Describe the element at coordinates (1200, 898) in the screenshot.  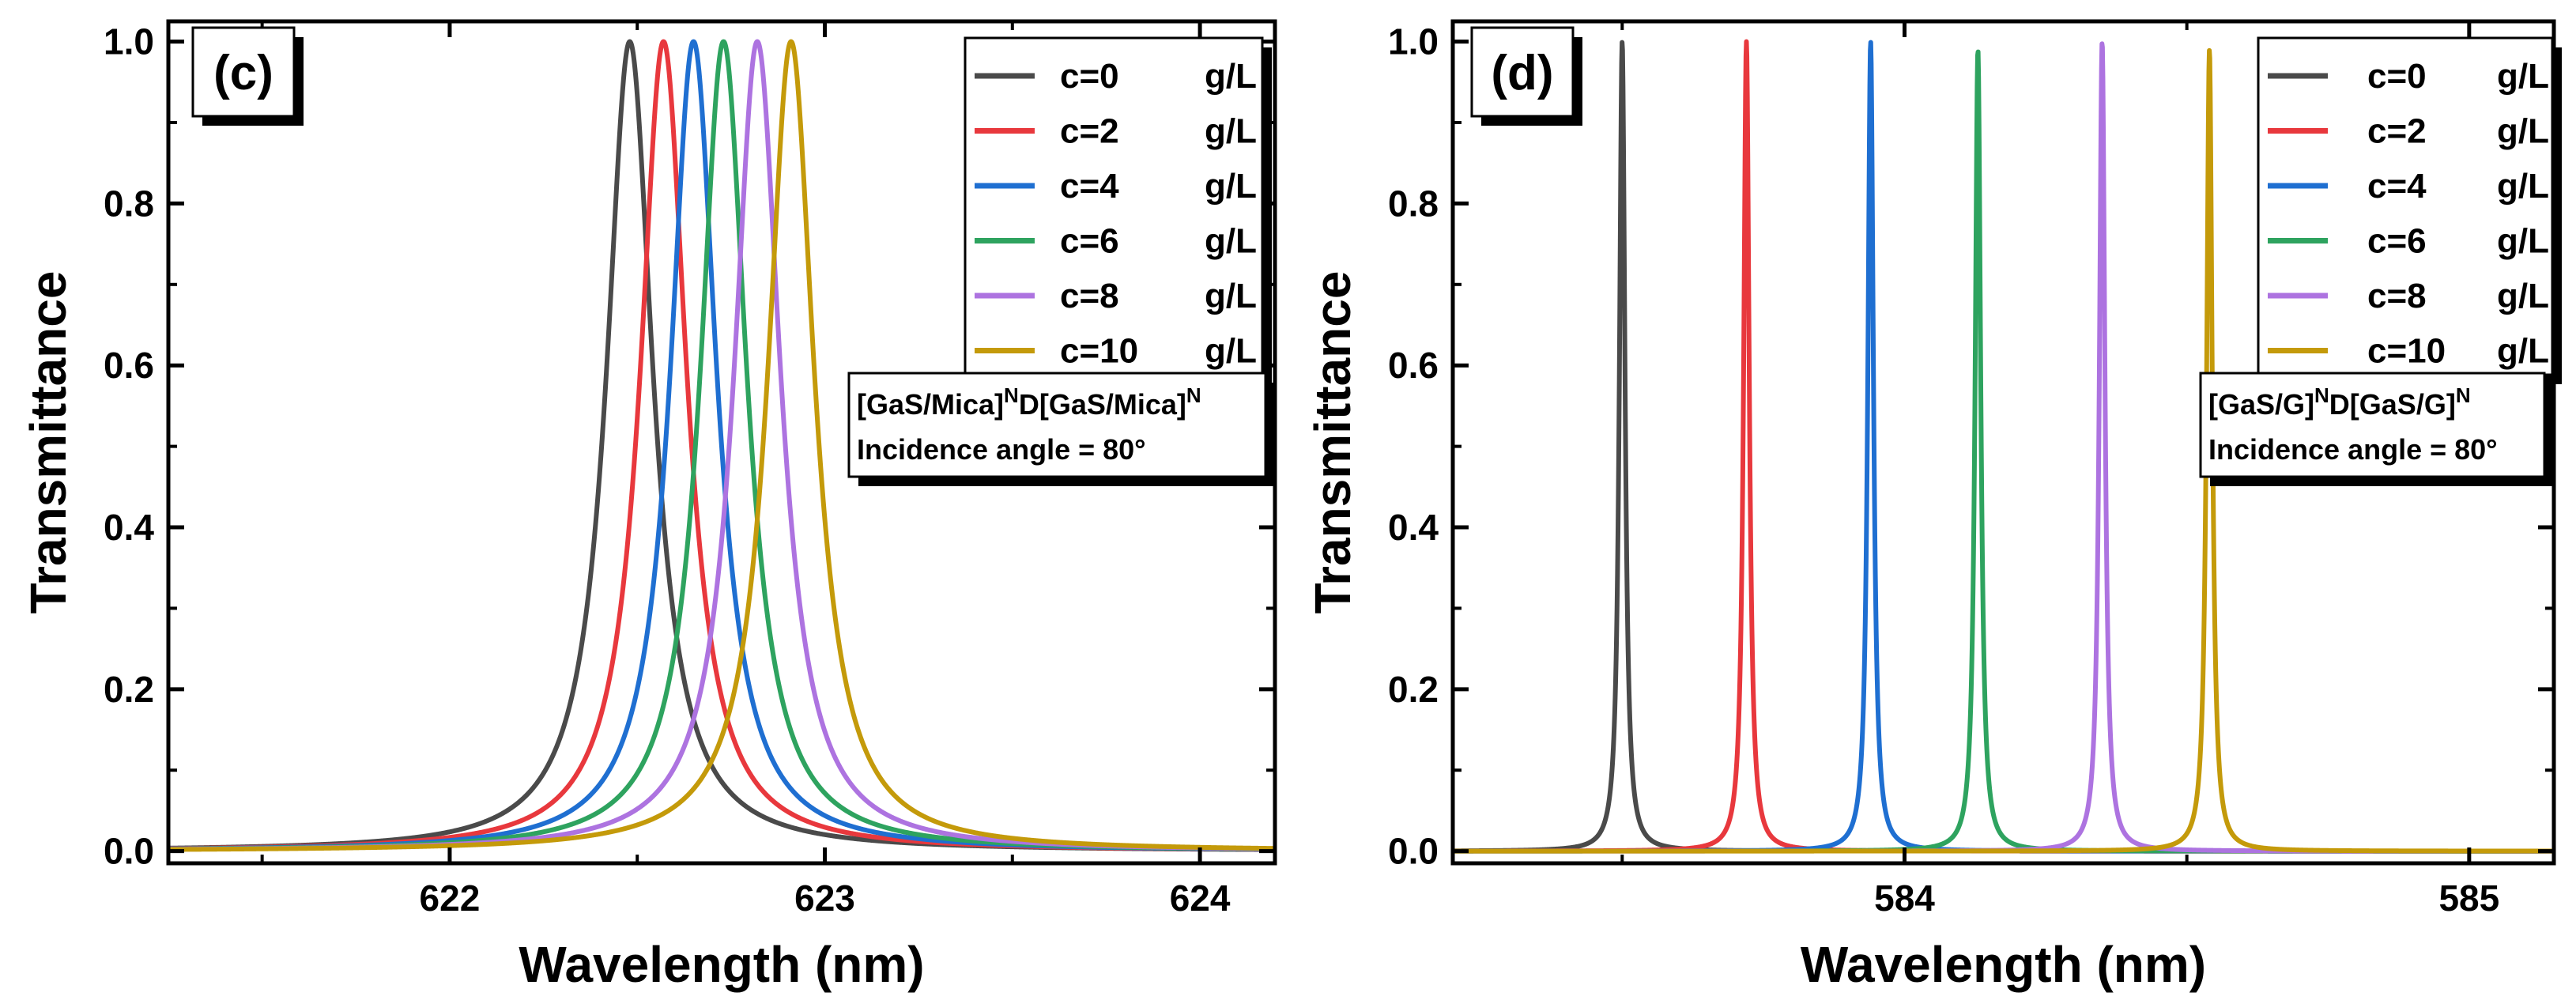
I see `x-tick-label: 624` at that location.